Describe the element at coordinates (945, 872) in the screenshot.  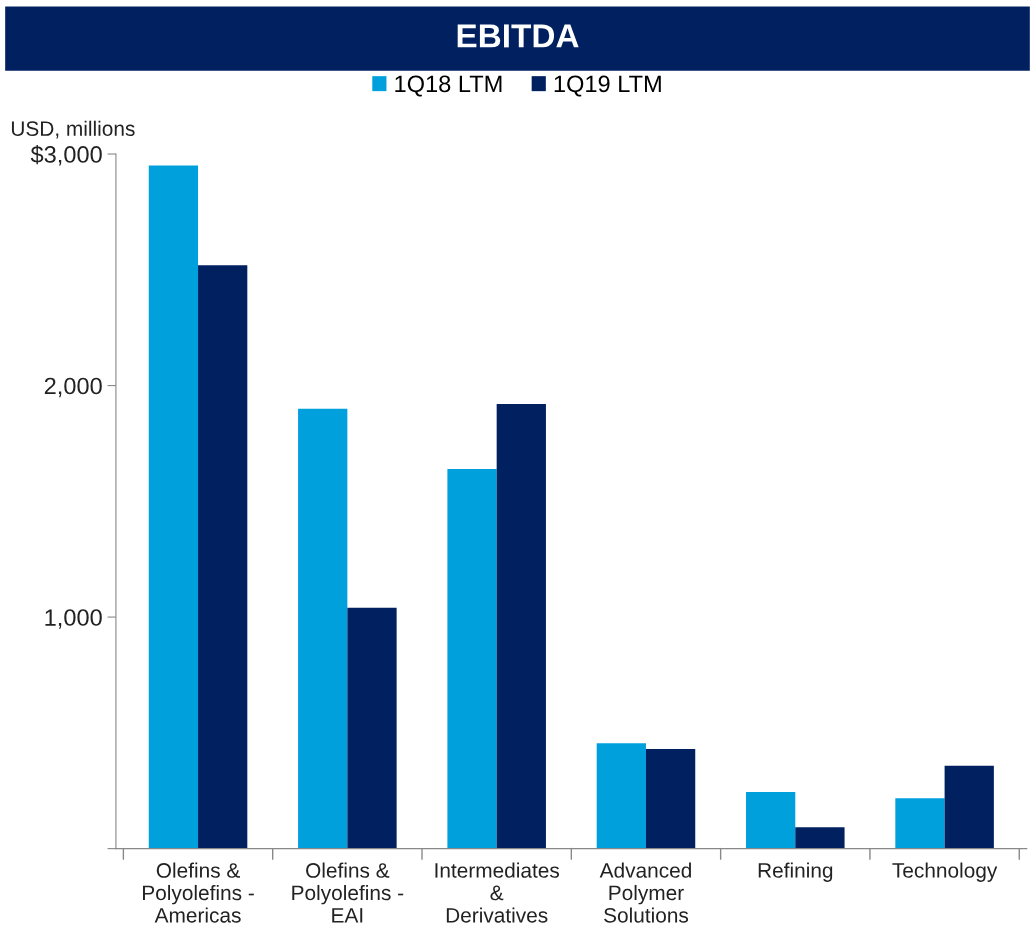
I see `x-tick-label: Technology` at that location.